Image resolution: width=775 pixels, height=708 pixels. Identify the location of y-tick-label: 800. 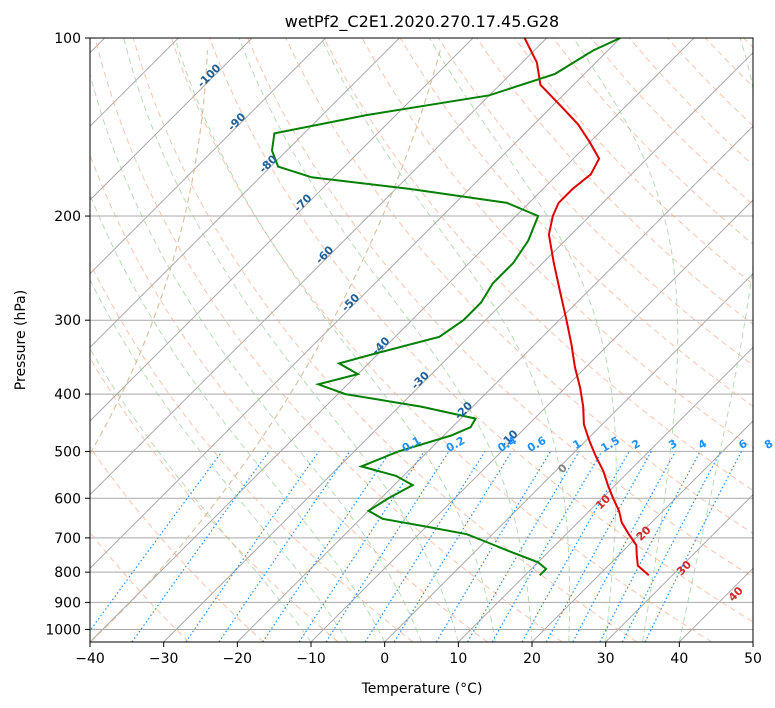
(67, 573).